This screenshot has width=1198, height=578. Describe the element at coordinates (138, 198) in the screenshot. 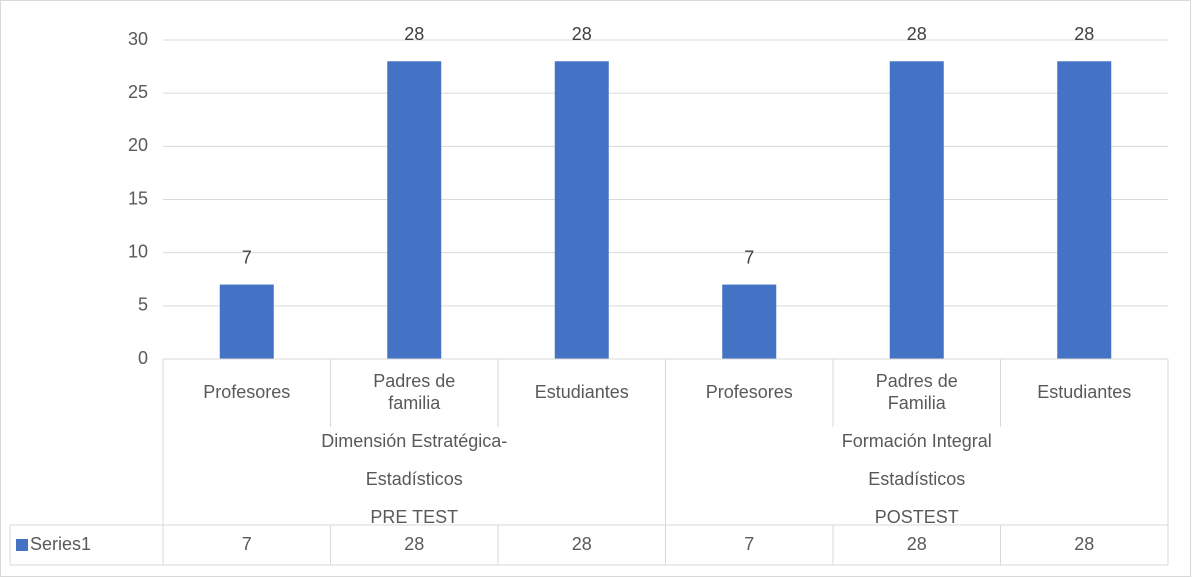

I see `y-tick-label: 15` at that location.